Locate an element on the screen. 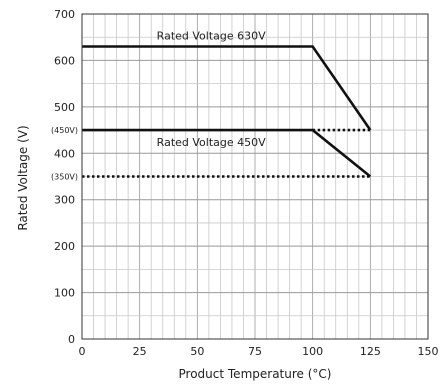 The width and height of the screenshot is (445, 385). extra-y-labels: (450V) (350V) is located at coordinates (64, 153).